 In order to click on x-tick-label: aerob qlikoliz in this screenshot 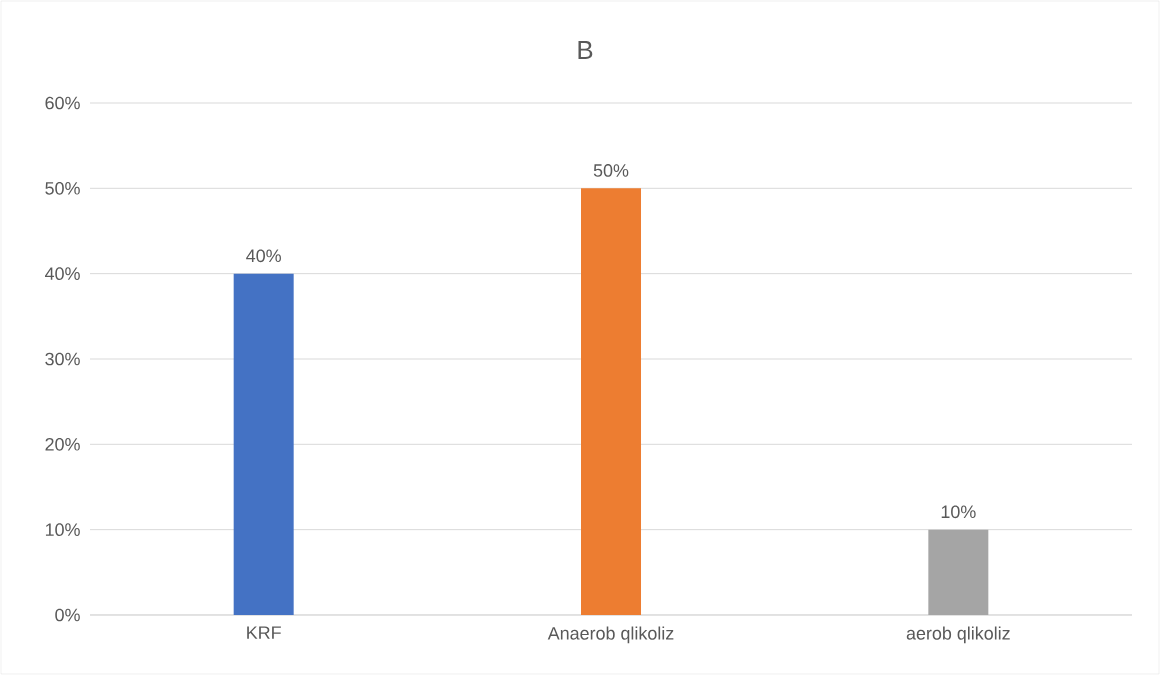, I will do `click(958, 635)`.